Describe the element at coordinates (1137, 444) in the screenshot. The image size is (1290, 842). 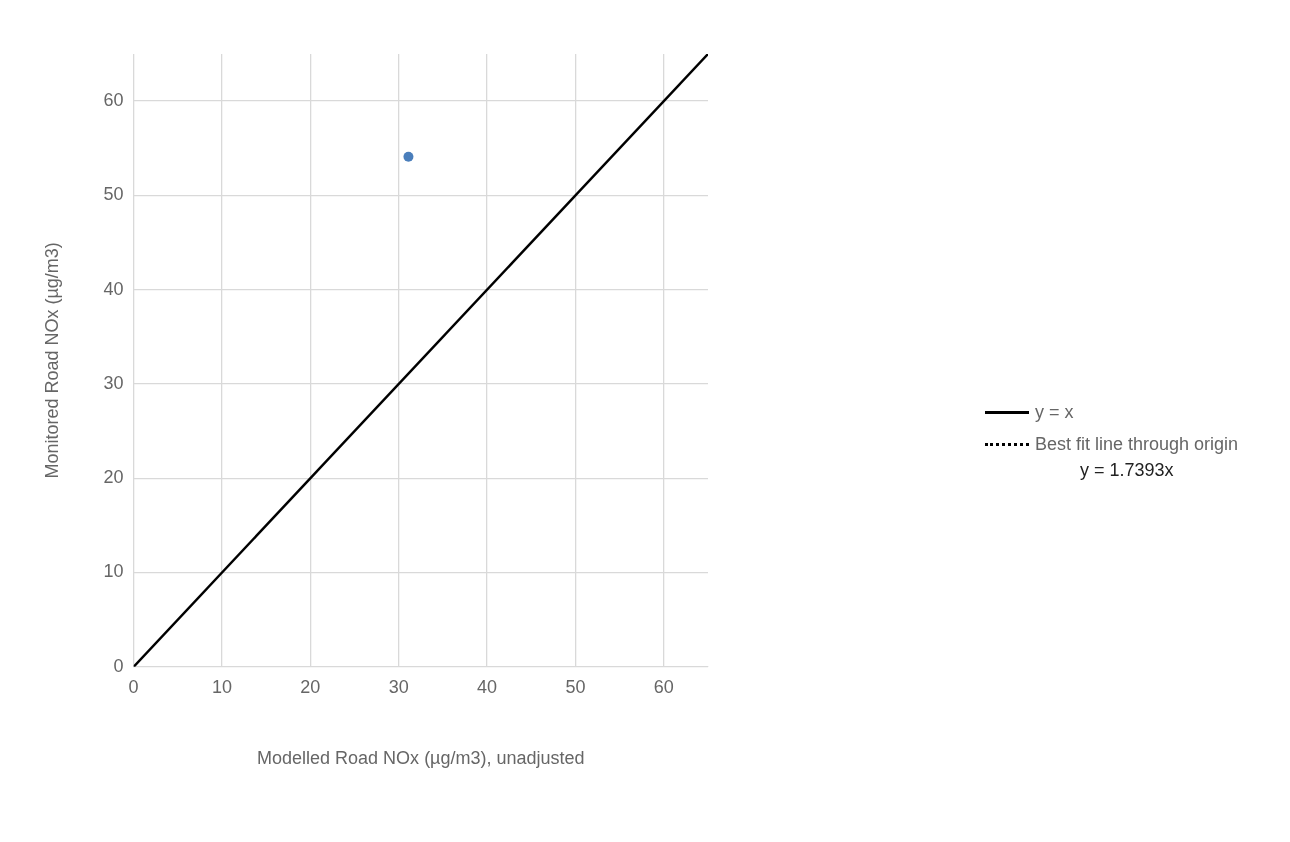
I see `legend-label: Best fit line through origin` at that location.